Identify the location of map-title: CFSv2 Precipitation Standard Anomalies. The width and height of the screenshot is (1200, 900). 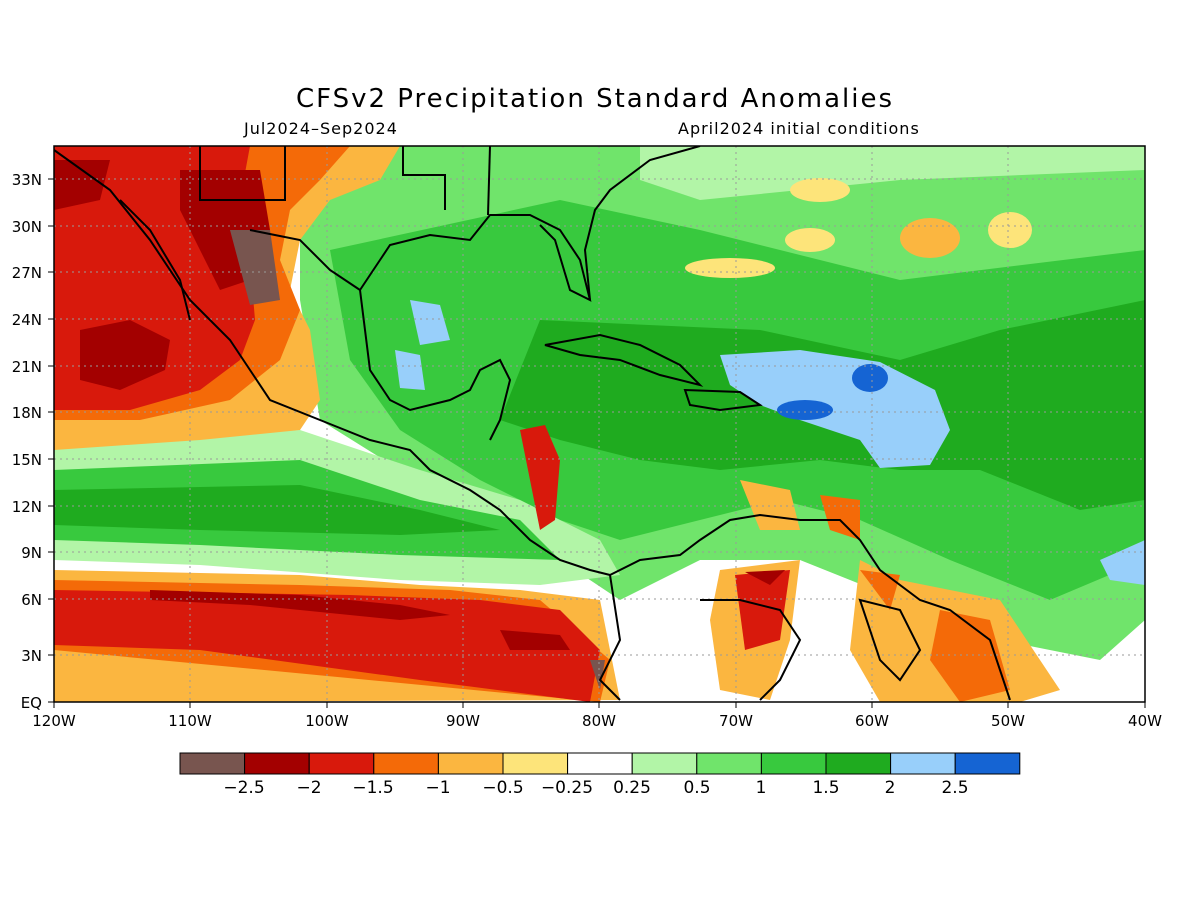
(595, 99).